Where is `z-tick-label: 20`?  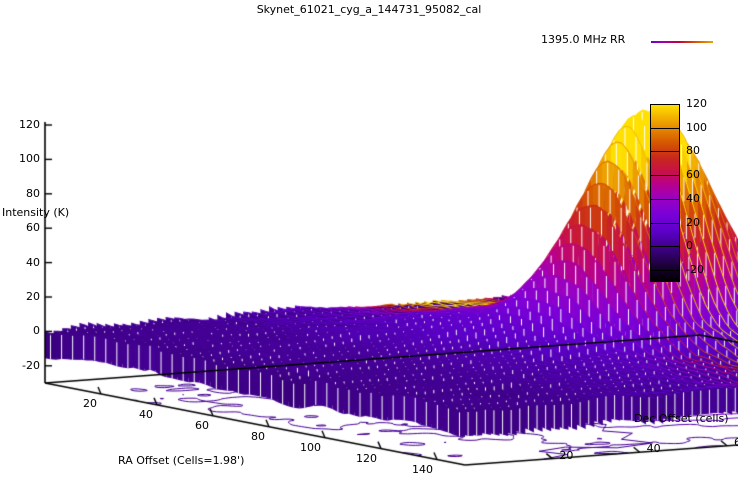 z-tick-label: 20 is located at coordinates (33, 296).